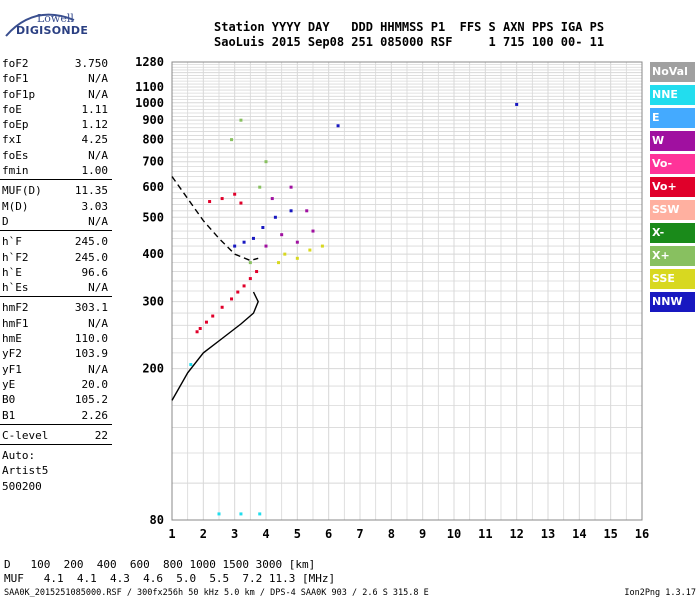 Image resolution: width=700 pixels, height=600 pixels. I want to click on polarization-legend: NoVal NNE E W Vo- Vo+ SSW X- X+ SSE NNW, so click(672, 188).